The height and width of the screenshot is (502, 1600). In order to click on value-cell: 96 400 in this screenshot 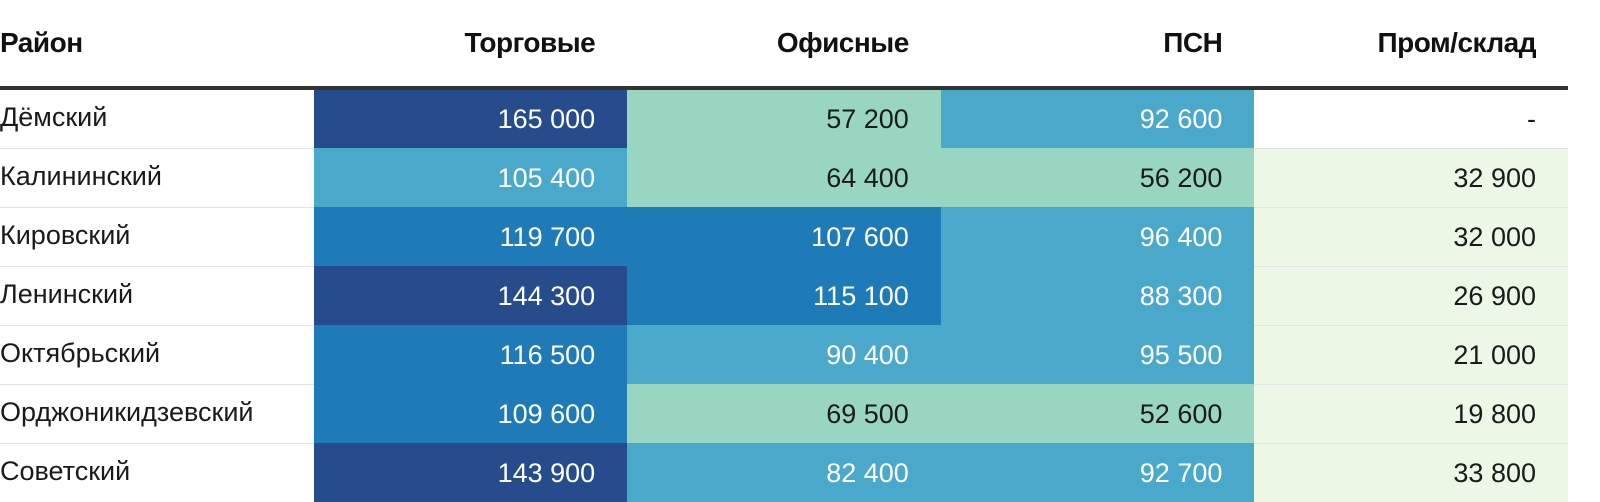, I will do `click(1098, 237)`.